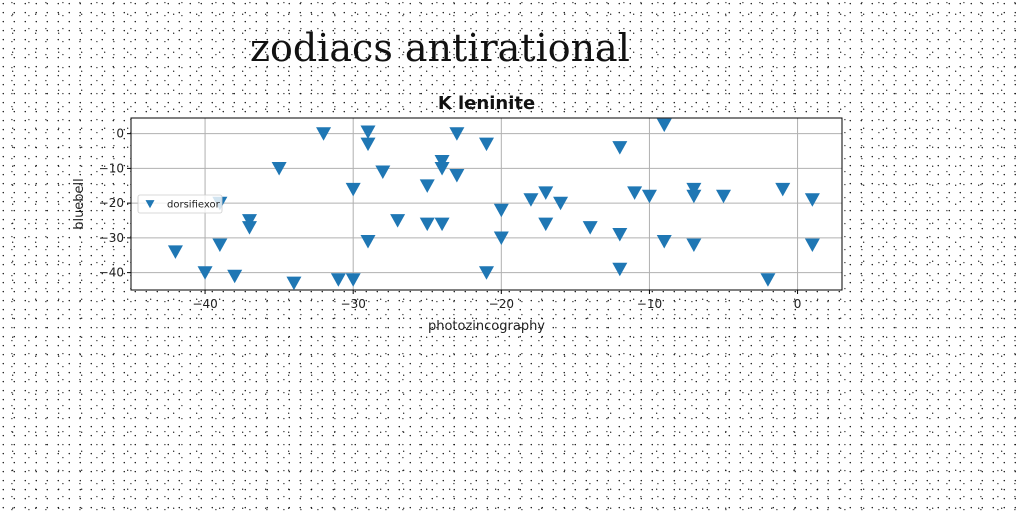  I want to click on x-tick-label: −40, so click(204, 304).